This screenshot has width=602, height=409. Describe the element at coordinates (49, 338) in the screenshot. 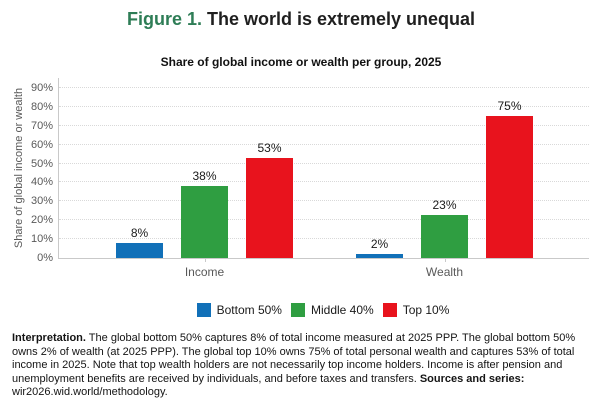

I see `footnote-segment-0: Interpretation.` at that location.